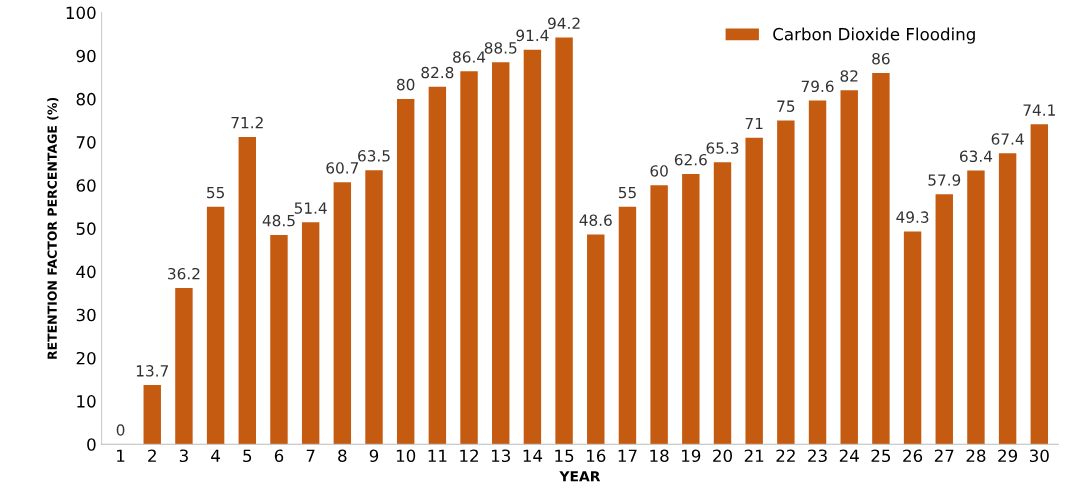  Describe the element at coordinates (121, 455) in the screenshot. I see `x-tick-label: 1` at that location.